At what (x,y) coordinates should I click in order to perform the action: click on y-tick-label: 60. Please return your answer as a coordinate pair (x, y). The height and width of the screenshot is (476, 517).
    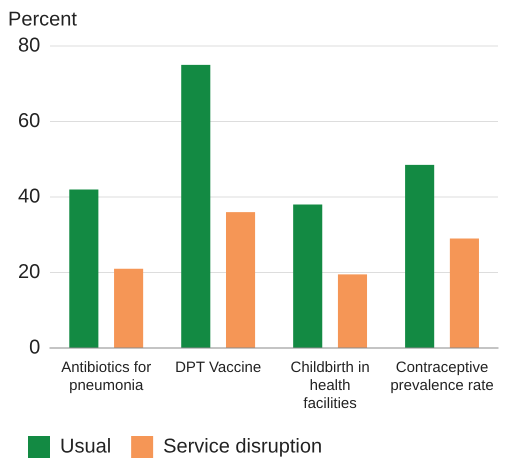
    Looking at the image, I should click on (29, 121).